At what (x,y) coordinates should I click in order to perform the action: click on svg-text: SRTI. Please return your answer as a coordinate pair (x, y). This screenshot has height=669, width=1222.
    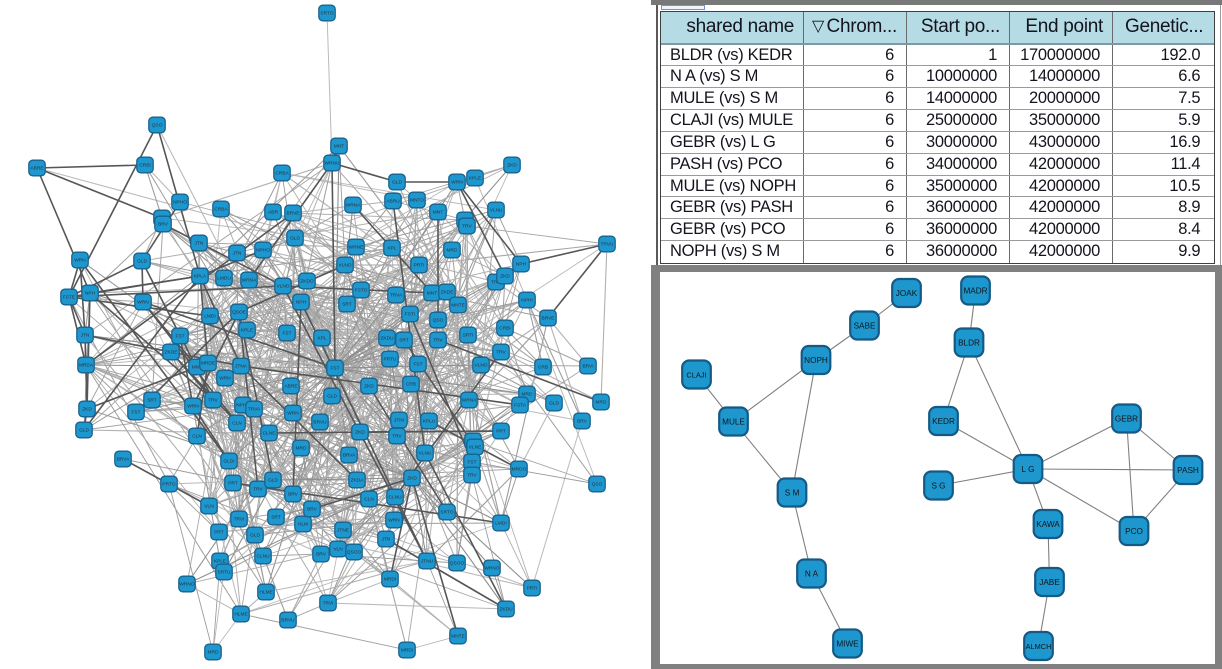
    Looking at the image, I should click on (468, 336).